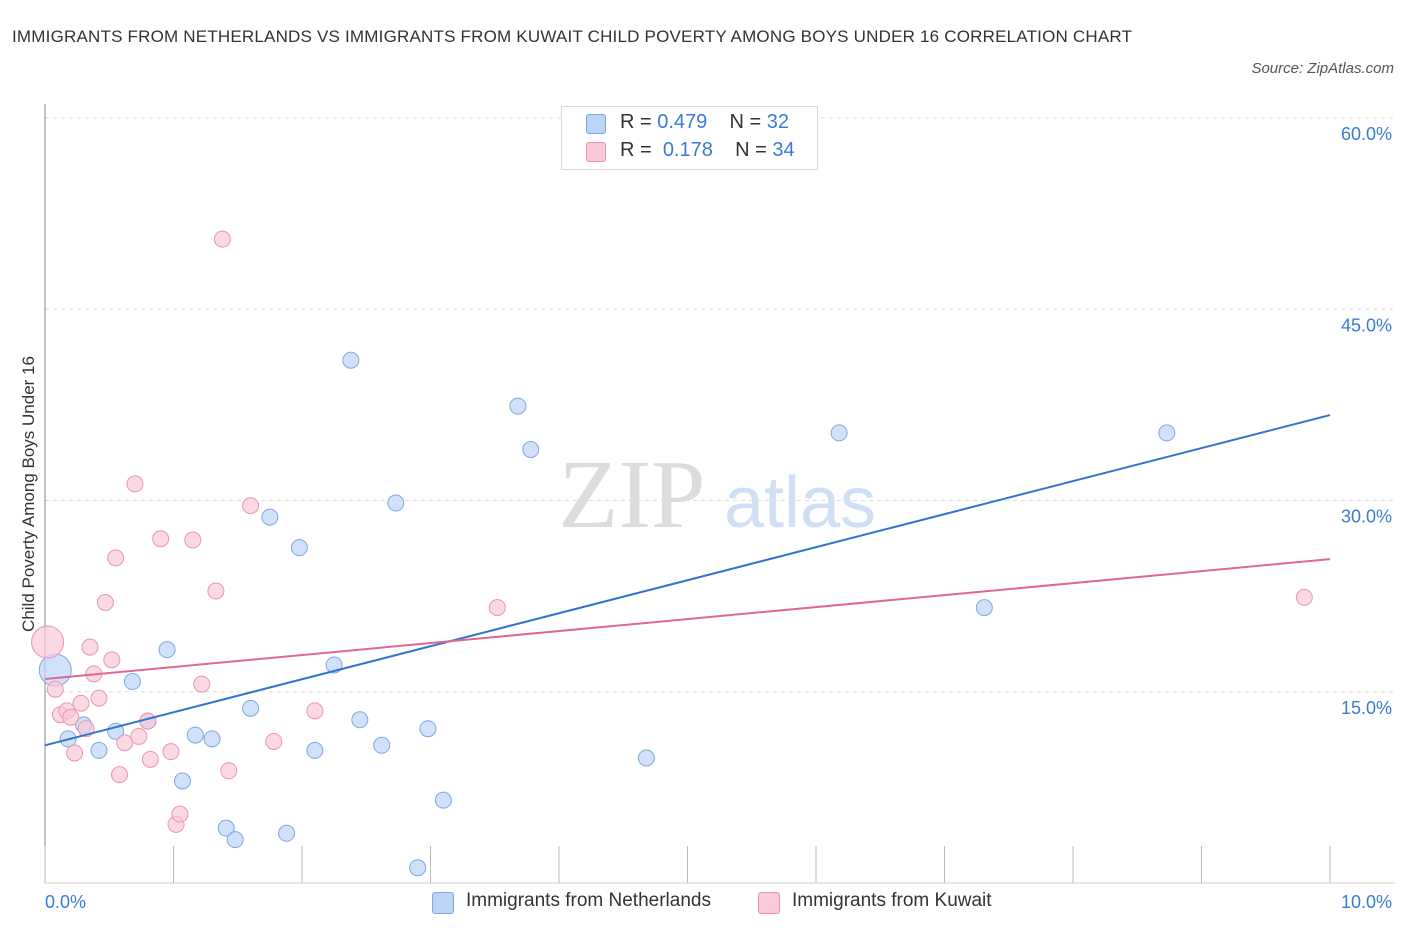 This screenshot has height=930, width=1406. Describe the element at coordinates (778, 122) in the screenshot. I see `n-value: 32` at that location.